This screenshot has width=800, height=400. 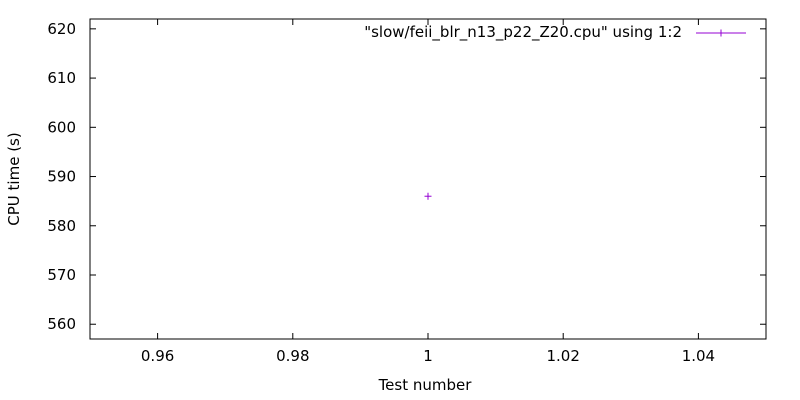 What do you see at coordinates (61, 78) in the screenshot?
I see `y-tick-label: 610` at bounding box center [61, 78].